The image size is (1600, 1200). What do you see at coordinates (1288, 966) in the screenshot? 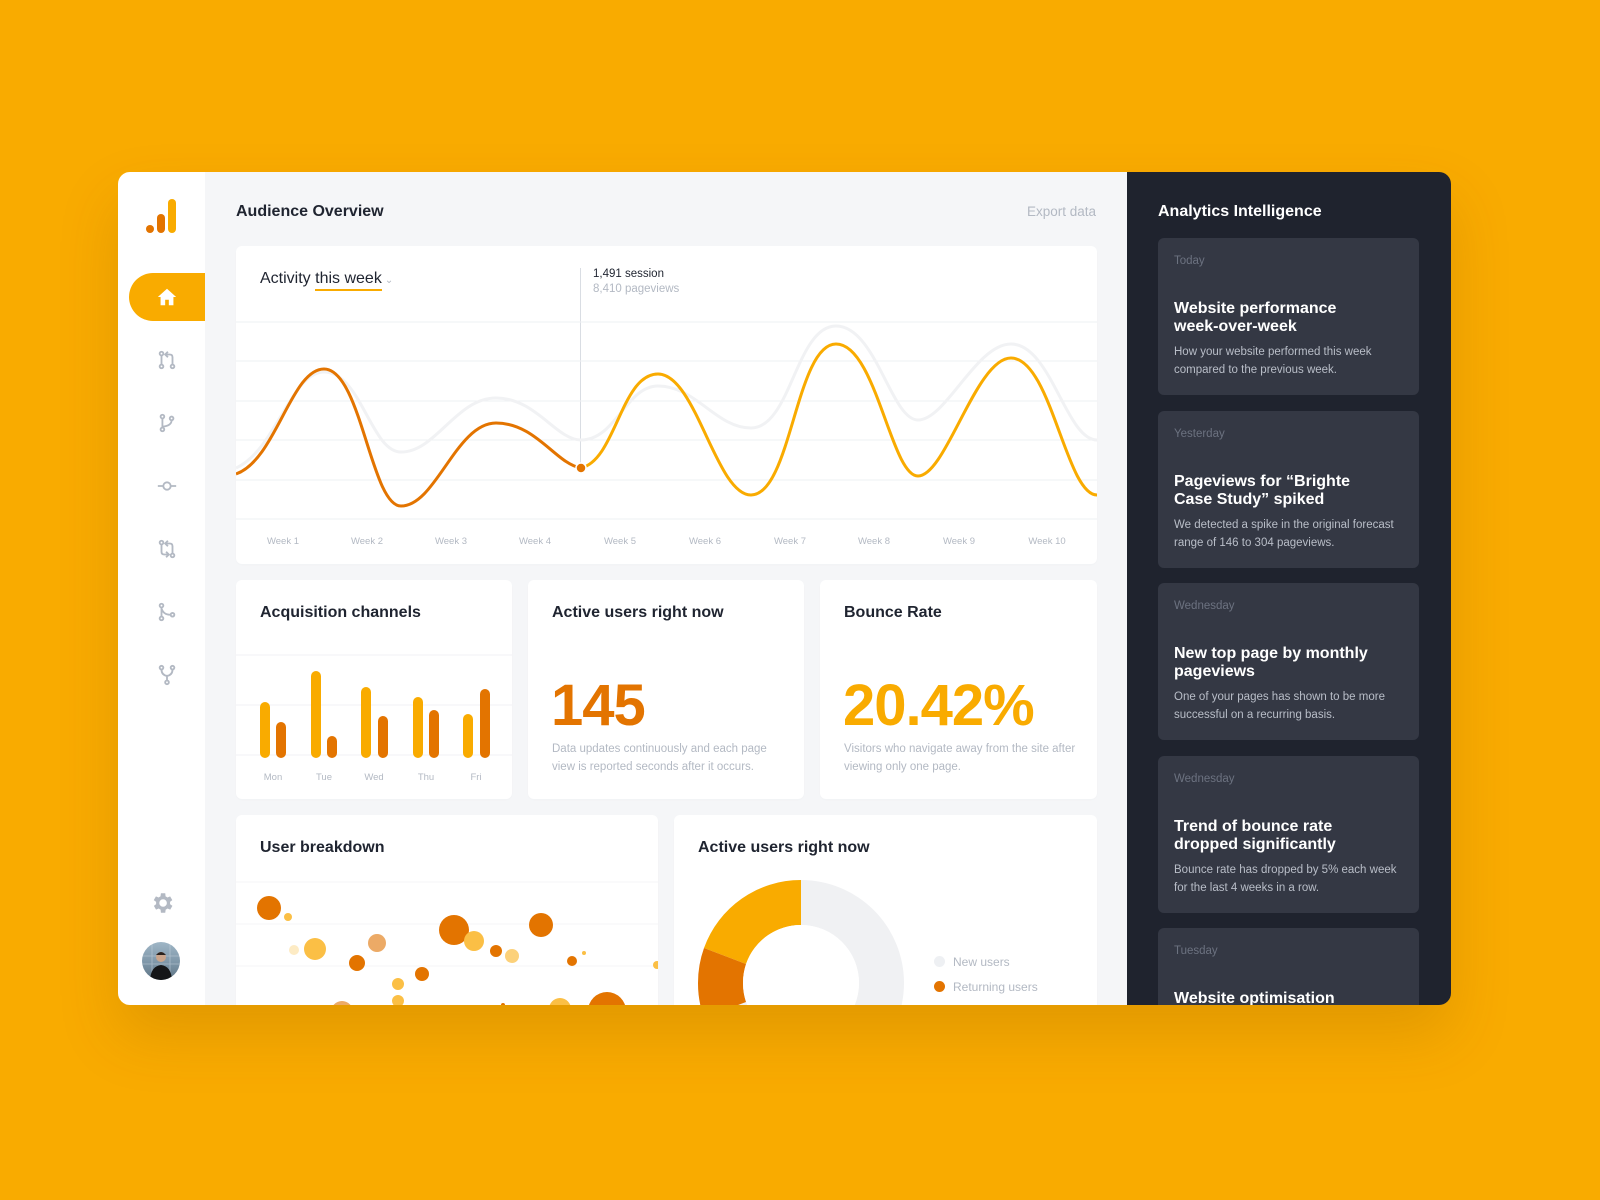
I see `insight-card: Tuesday Website optimisation` at bounding box center [1288, 966].